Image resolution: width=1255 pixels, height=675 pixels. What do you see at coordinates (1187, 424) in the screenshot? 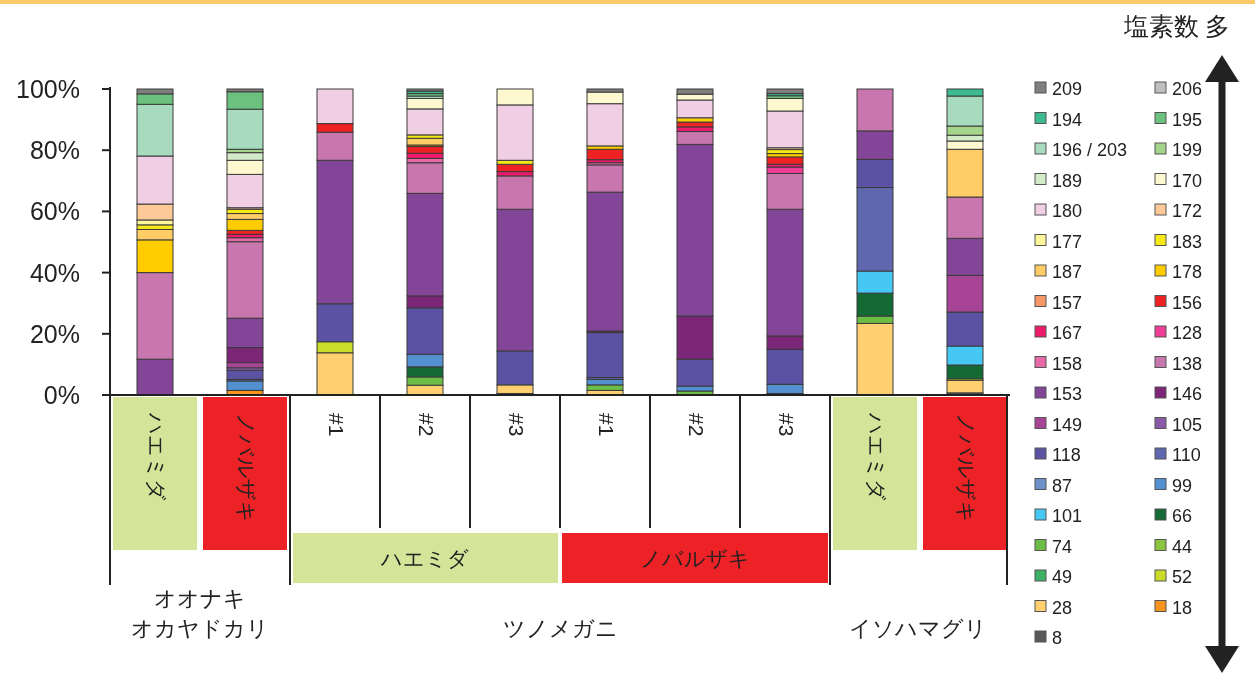
I see `legend-label: 105` at bounding box center [1187, 424].